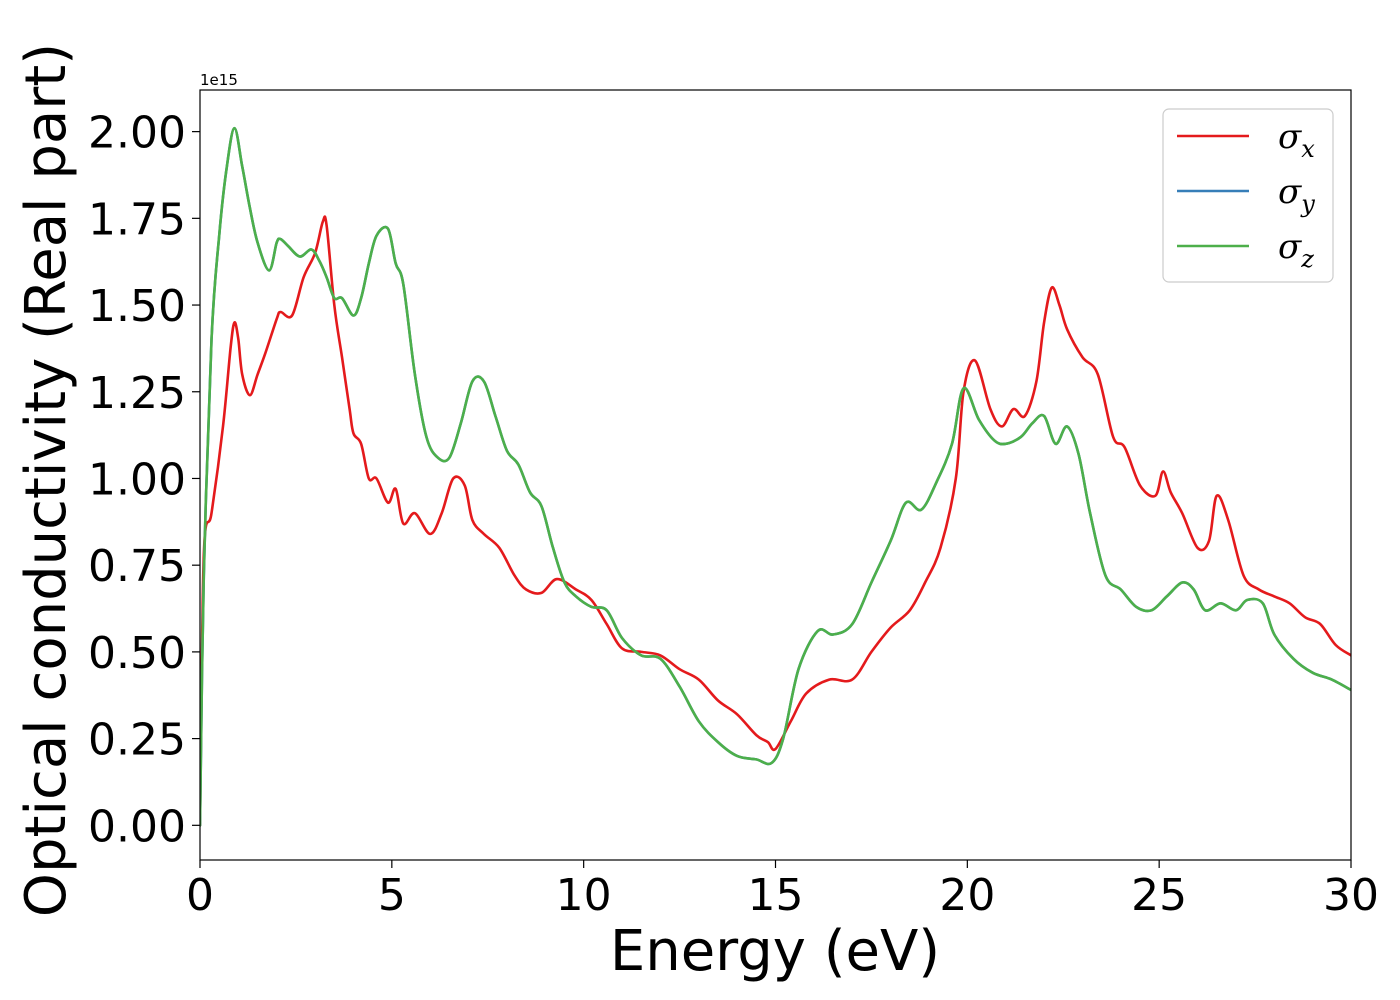 This screenshot has height=1000, width=1400. I want to click on y-tick-label: 0.50, so click(137, 653).